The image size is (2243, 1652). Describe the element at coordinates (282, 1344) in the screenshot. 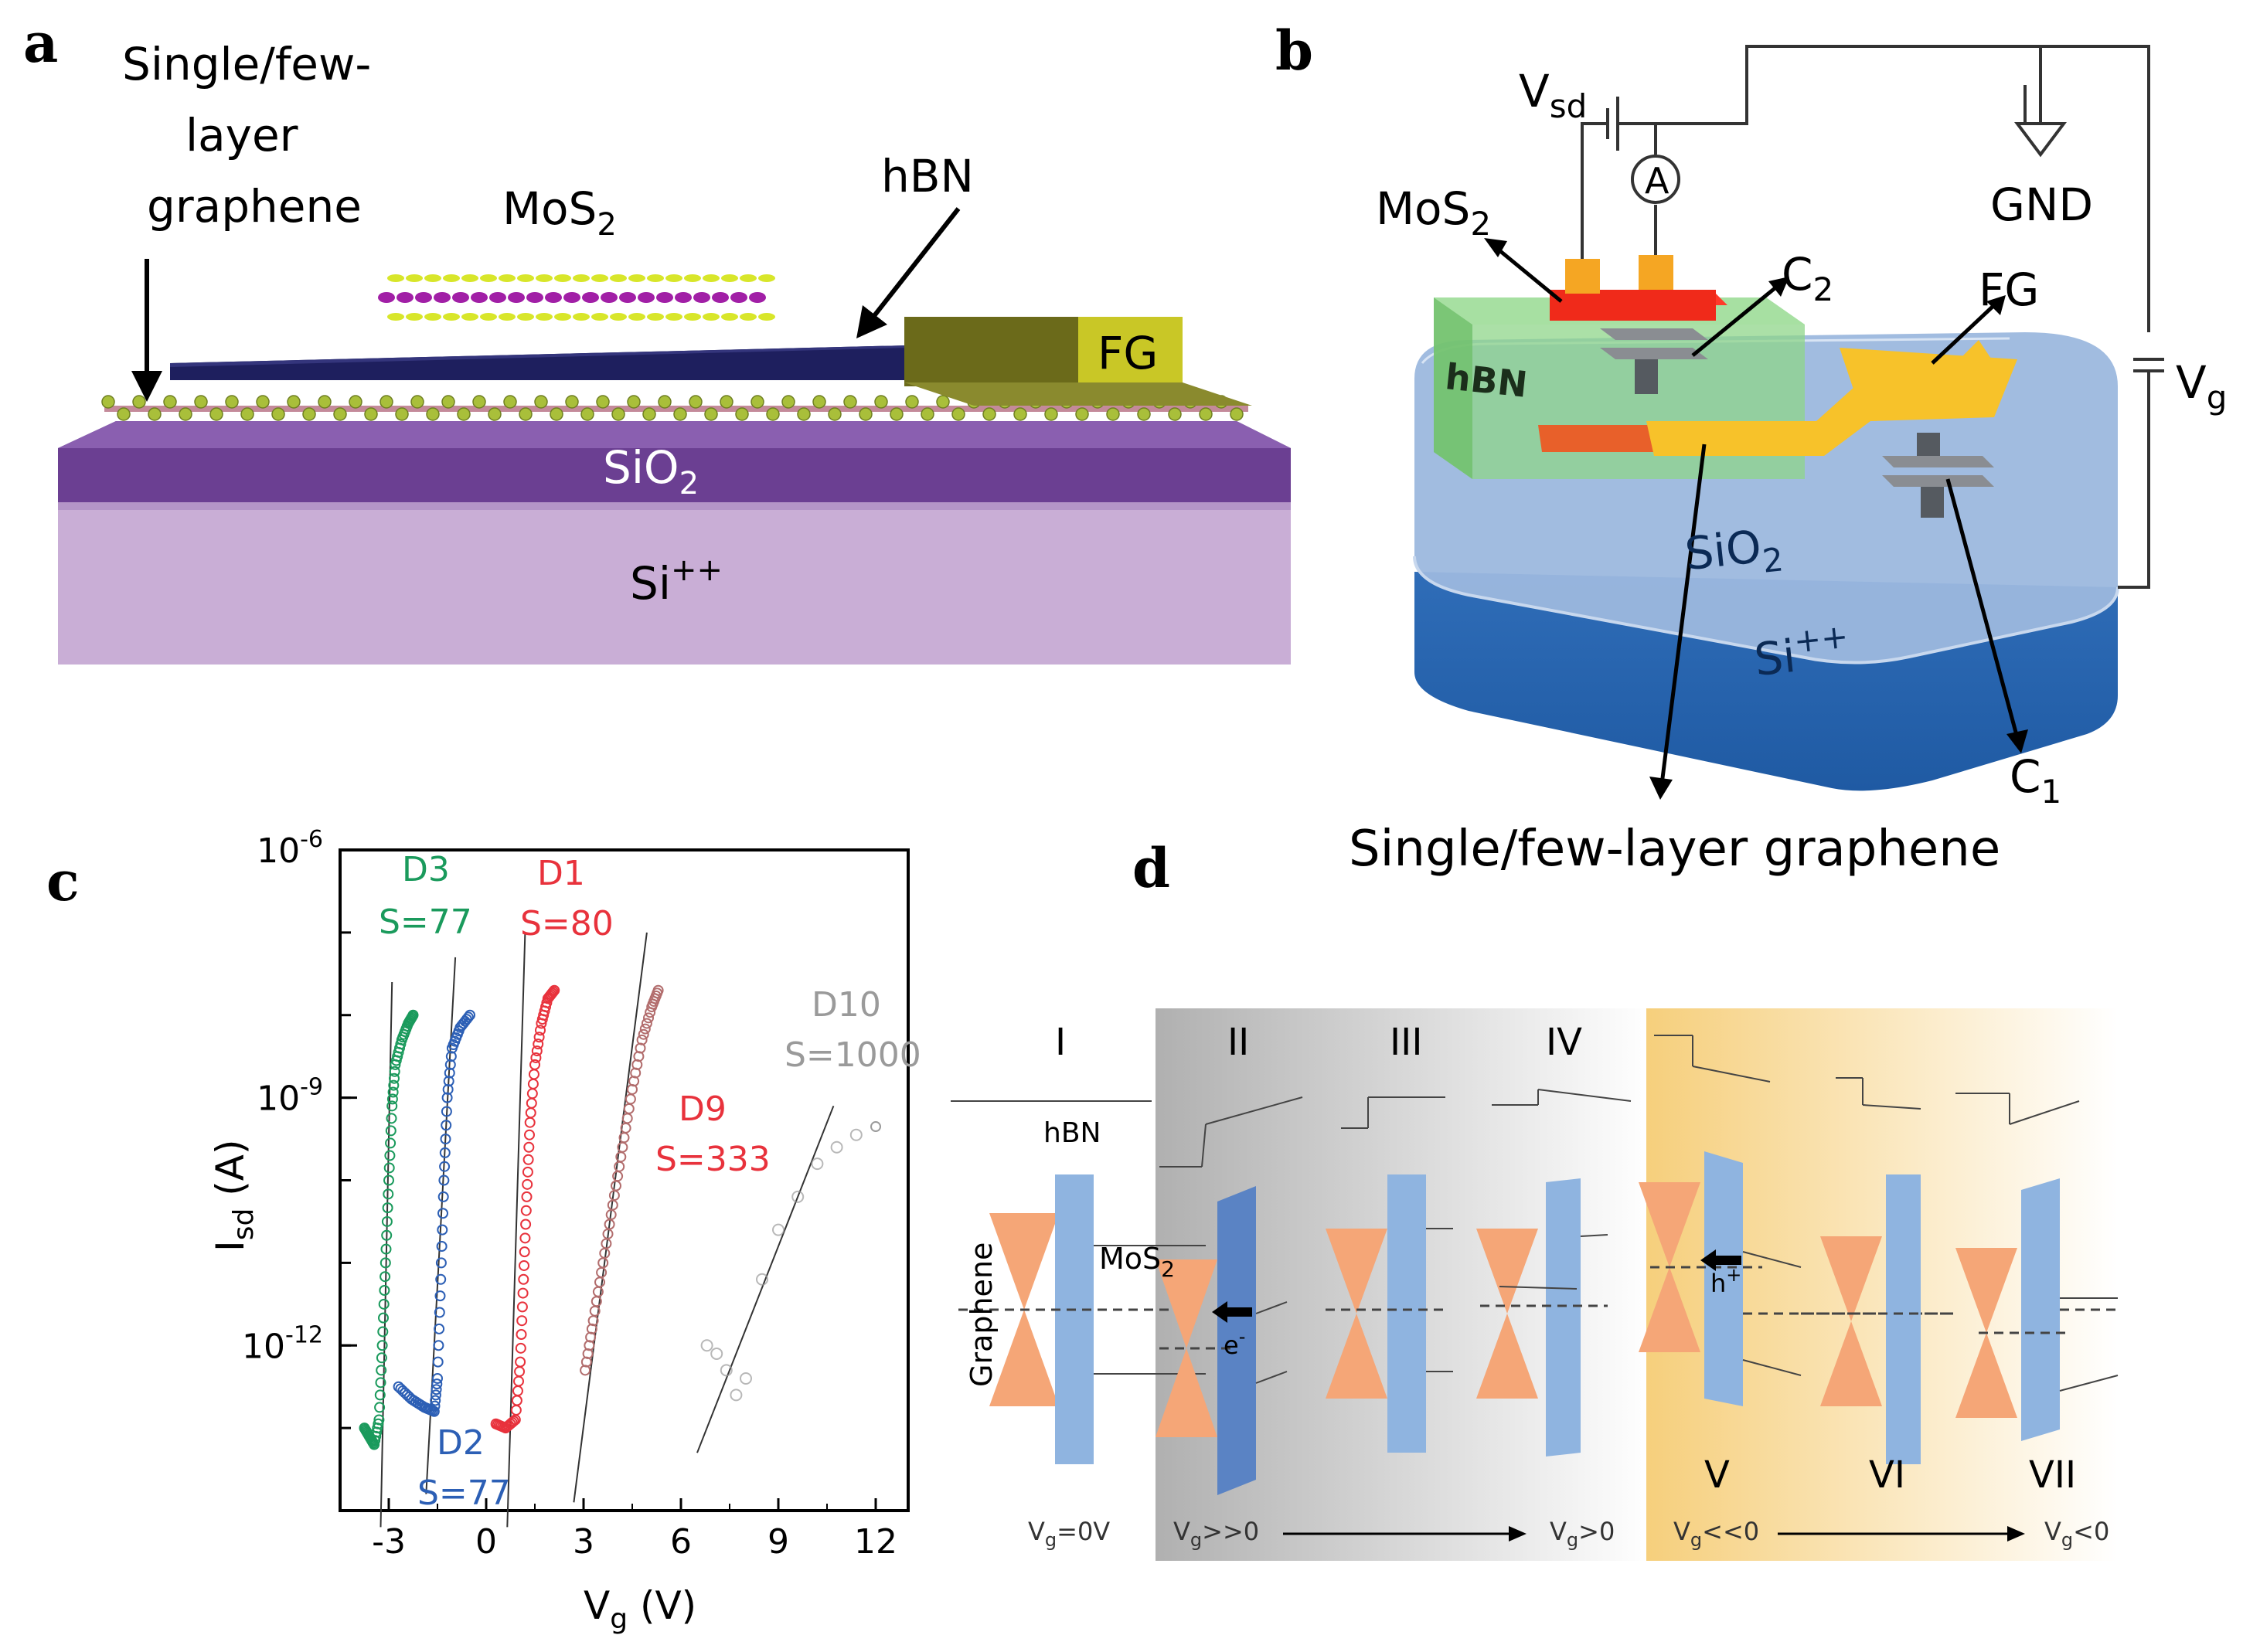

I see `y-tick-label: 10⁻¹²` at that location.